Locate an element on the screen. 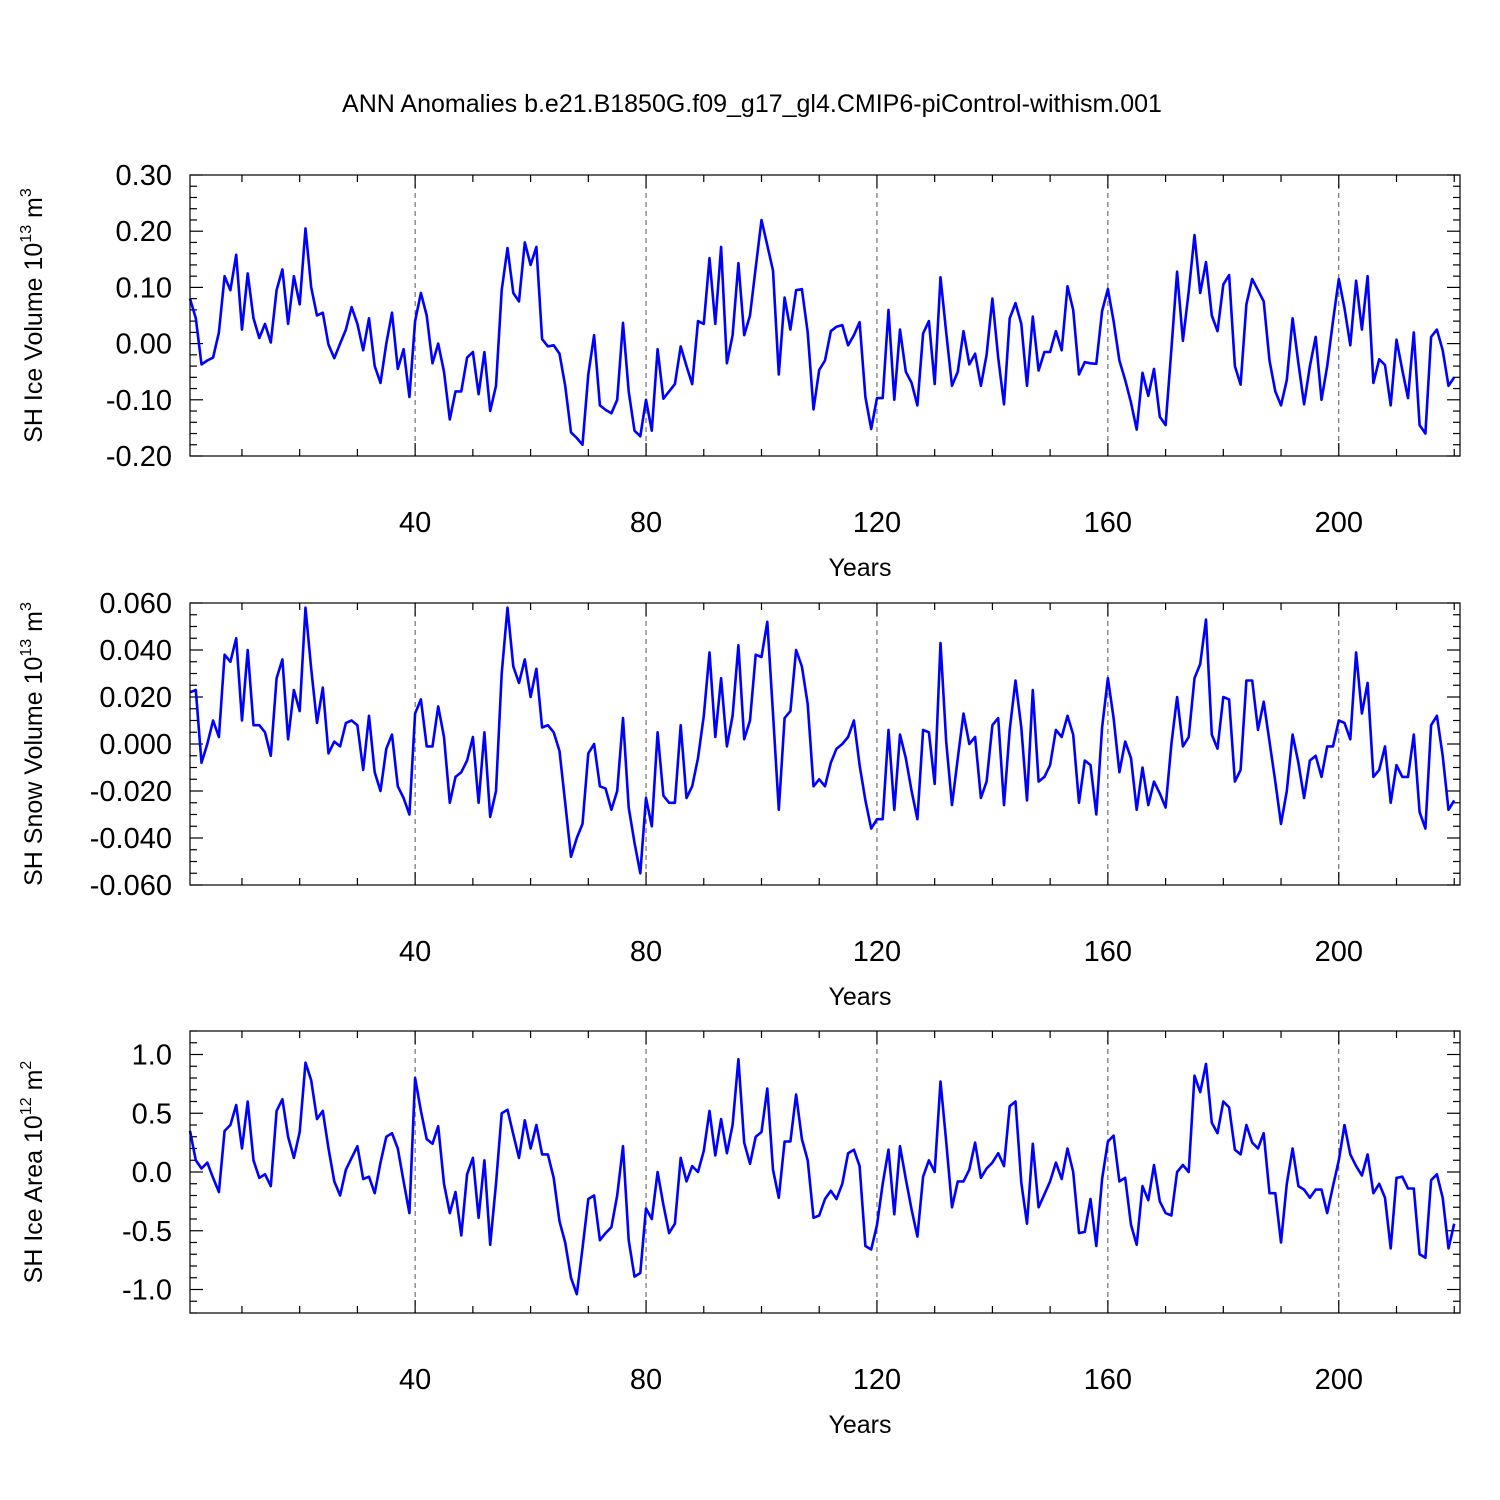 The image size is (1500, 1500). panel-1-x-tick-label: 40 is located at coordinates (415, 523).